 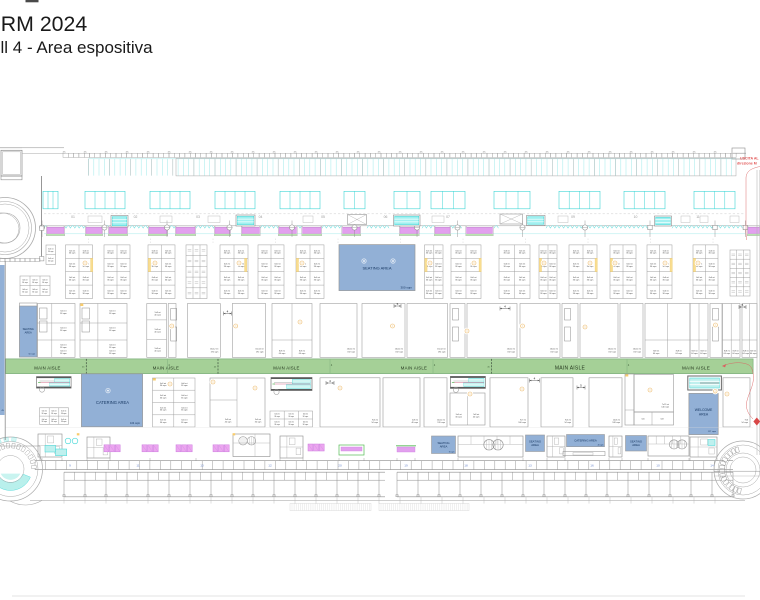 I want to click on svg-text: 5x6, so click(x=642, y=420).